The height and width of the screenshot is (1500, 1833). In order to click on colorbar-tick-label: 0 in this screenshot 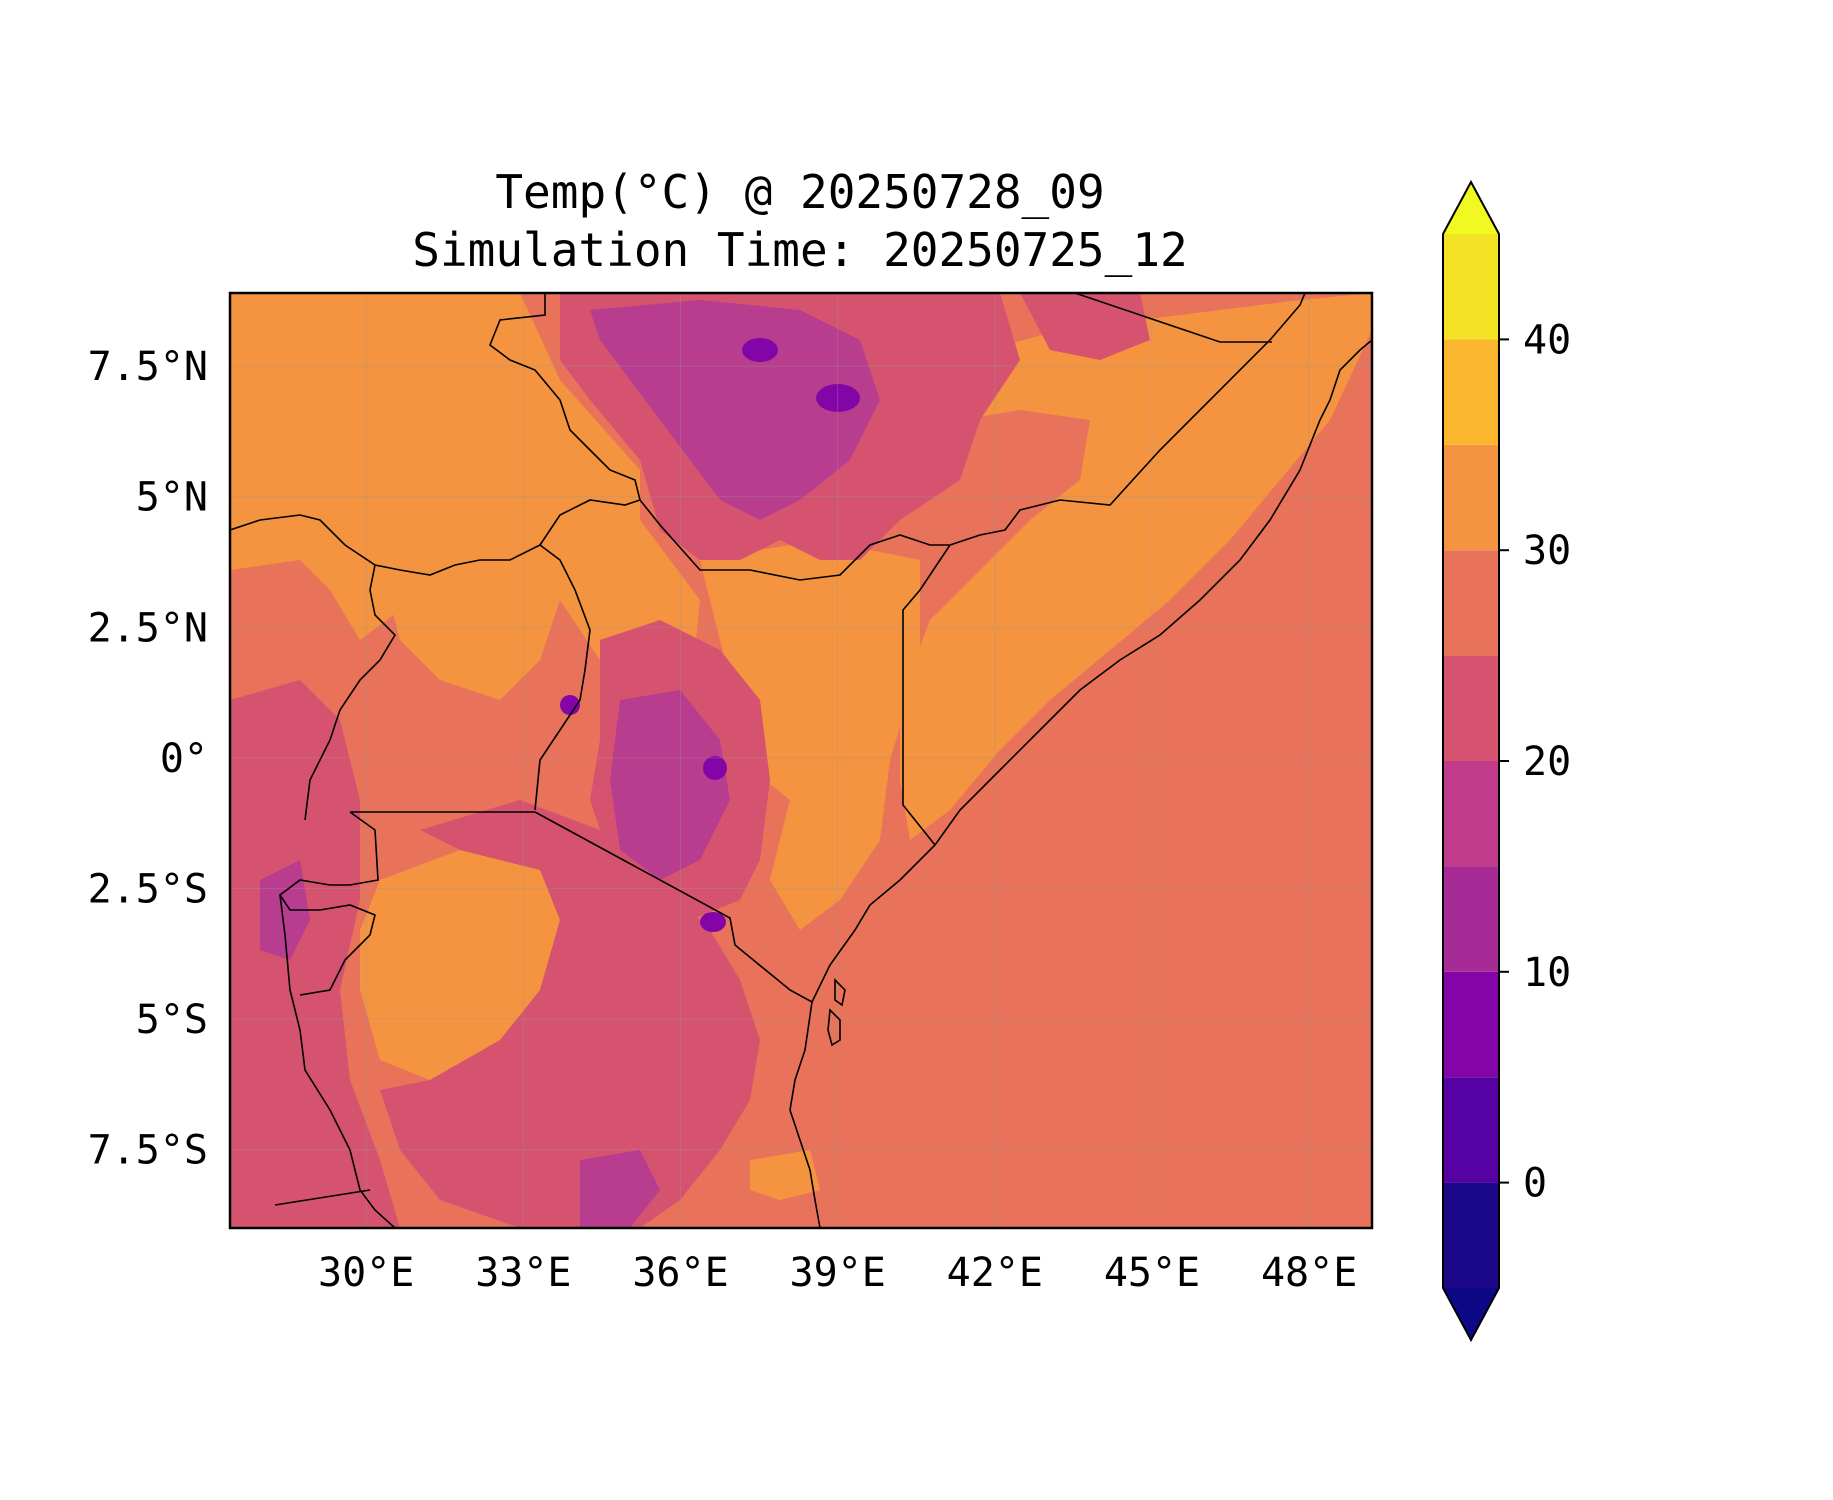, I will do `click(1535, 1184)`.